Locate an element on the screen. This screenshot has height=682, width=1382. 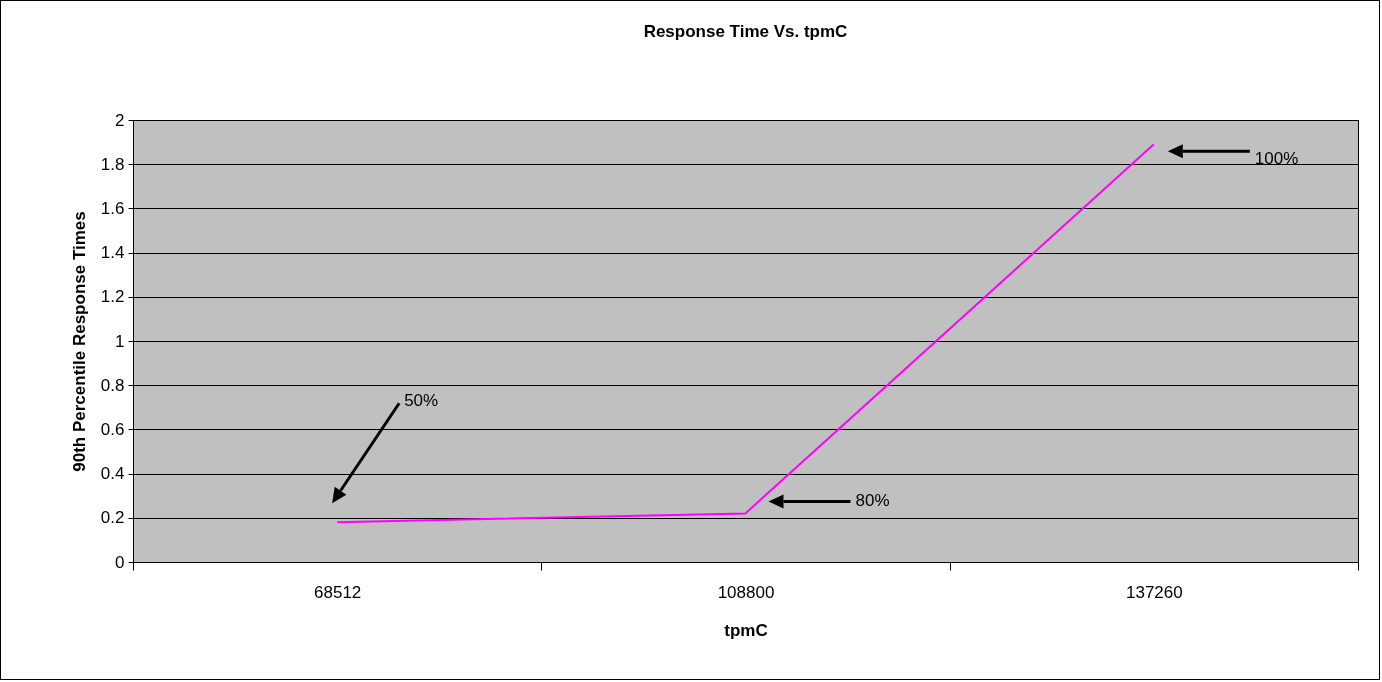
x-axis-title: tpmC is located at coordinates (746, 630).